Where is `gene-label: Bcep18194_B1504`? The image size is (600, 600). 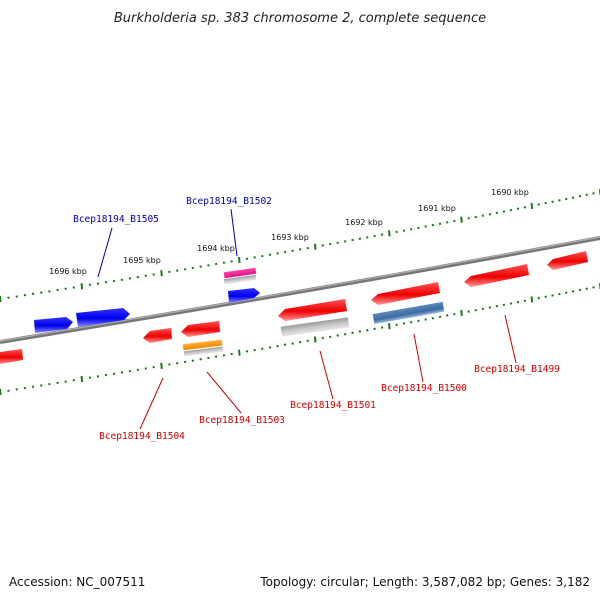
gene-label: Bcep18194_B1504 is located at coordinates (142, 436).